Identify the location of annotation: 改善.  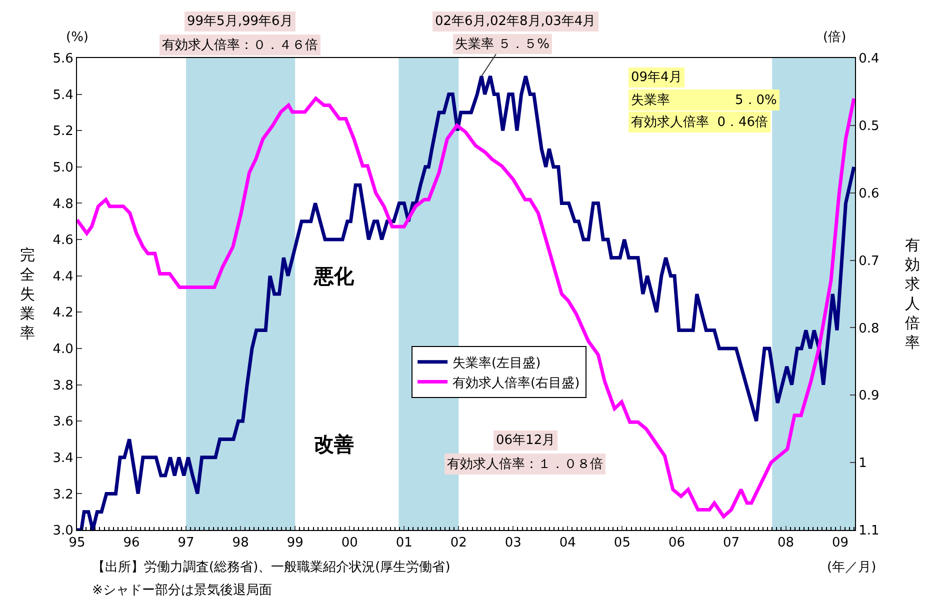
(334, 444).